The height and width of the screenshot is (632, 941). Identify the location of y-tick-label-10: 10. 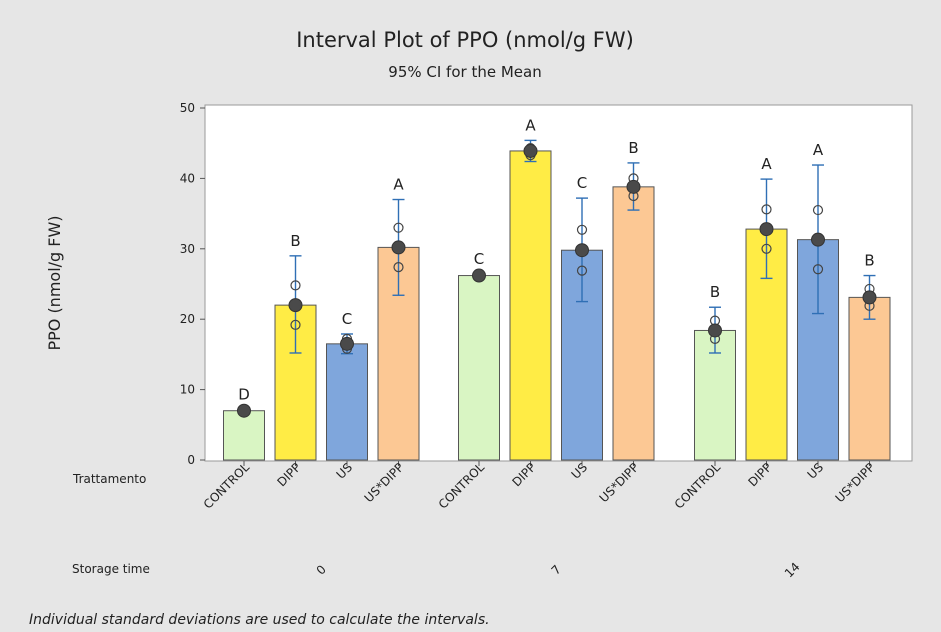
(187, 390).